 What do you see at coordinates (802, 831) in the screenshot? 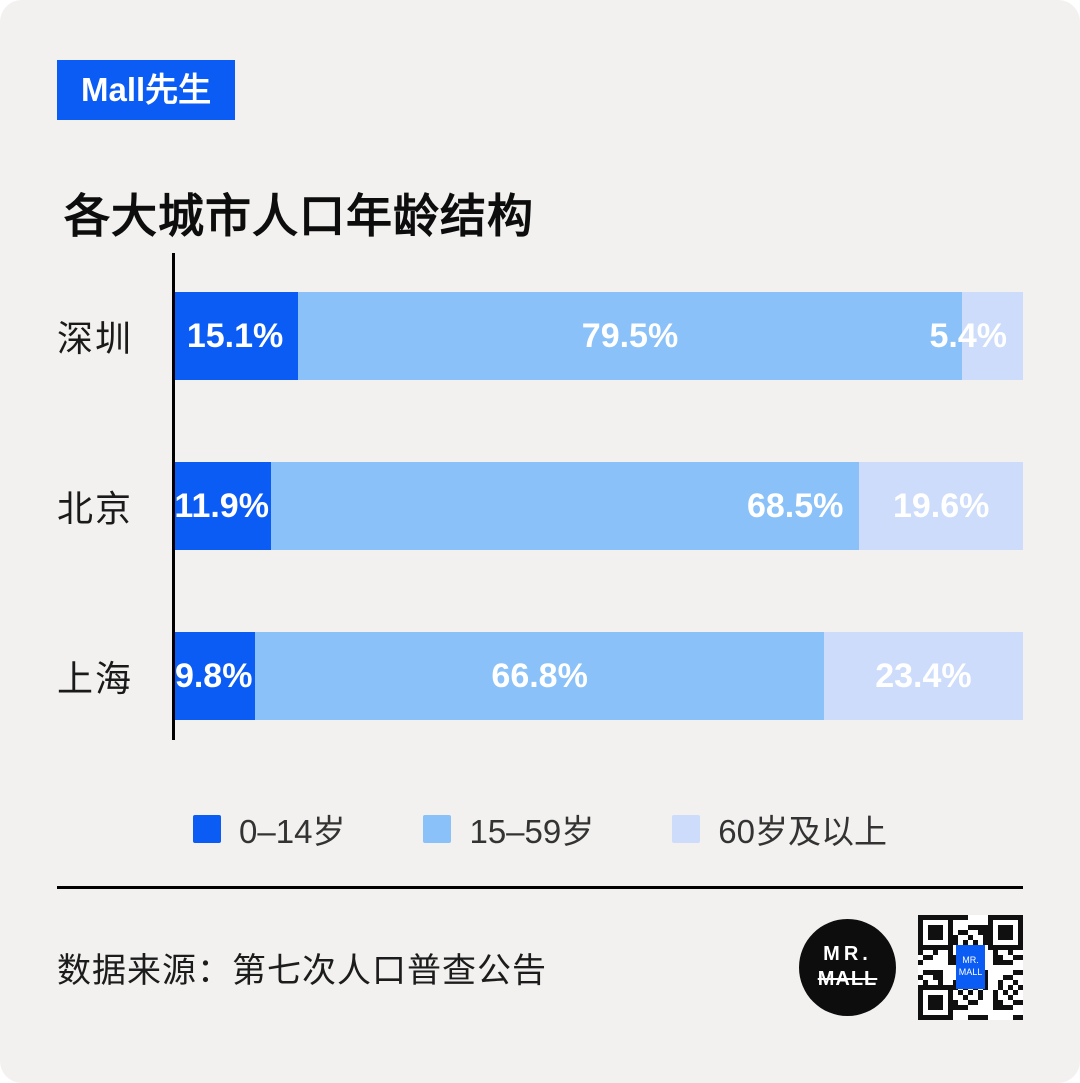
I see `legend-label: 60岁及以上` at bounding box center [802, 831].